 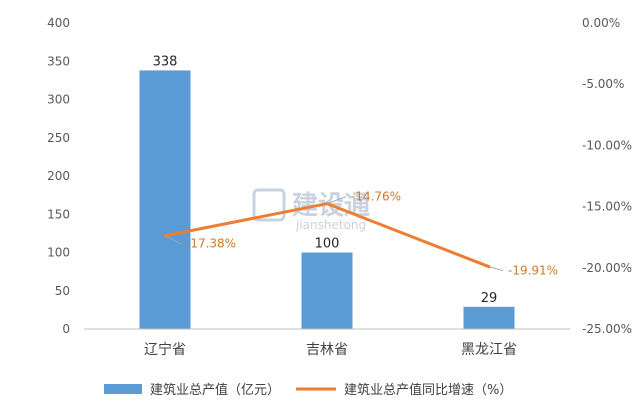 What do you see at coordinates (58, 214) in the screenshot?
I see `left-axis-tick-label: 150` at bounding box center [58, 214].